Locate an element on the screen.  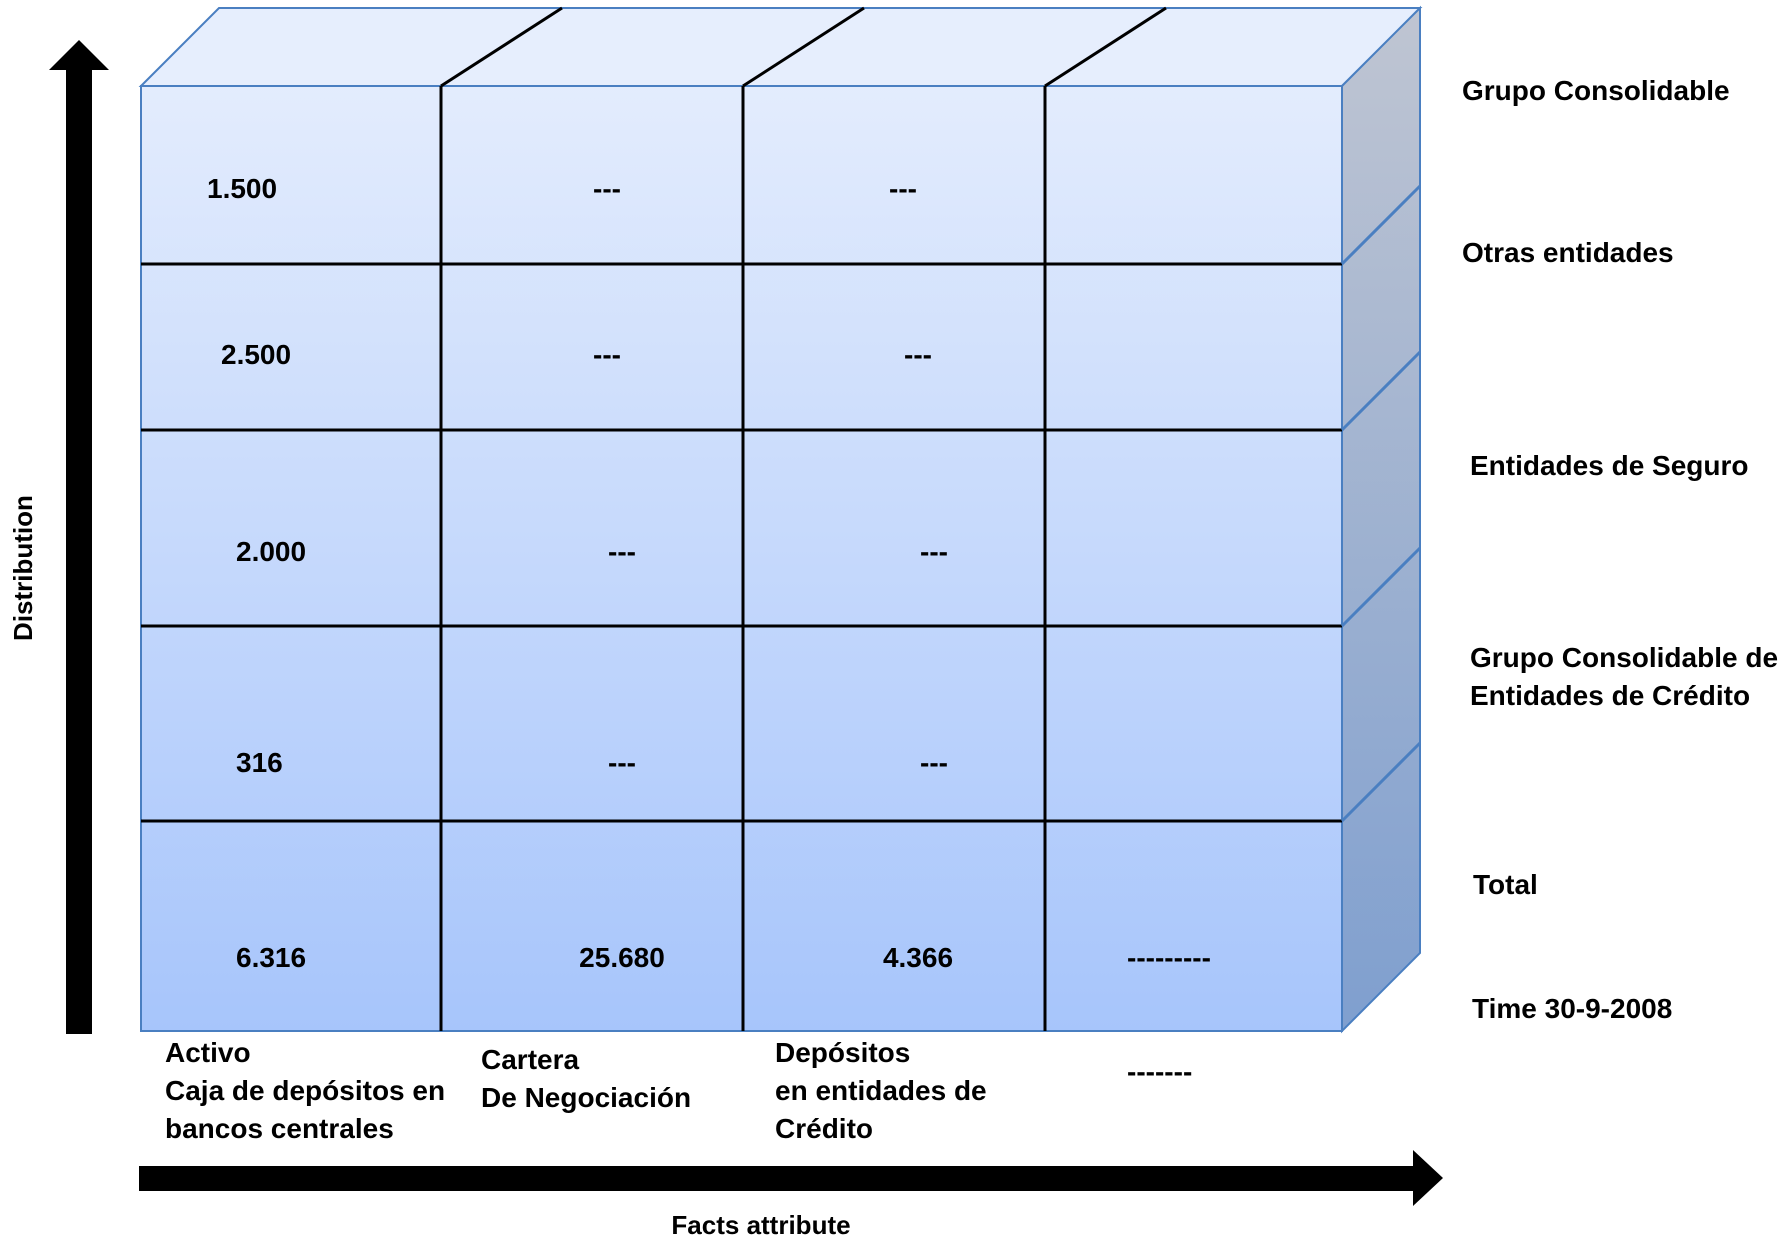
cube-top-face is located at coordinates (780, 47).